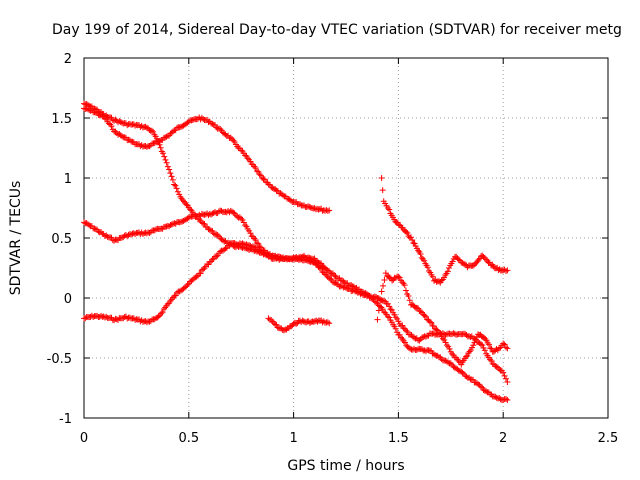 The width and height of the screenshot is (640, 480). Describe the element at coordinates (444, 230) in the screenshot. I see `series-arc-f` at that location.